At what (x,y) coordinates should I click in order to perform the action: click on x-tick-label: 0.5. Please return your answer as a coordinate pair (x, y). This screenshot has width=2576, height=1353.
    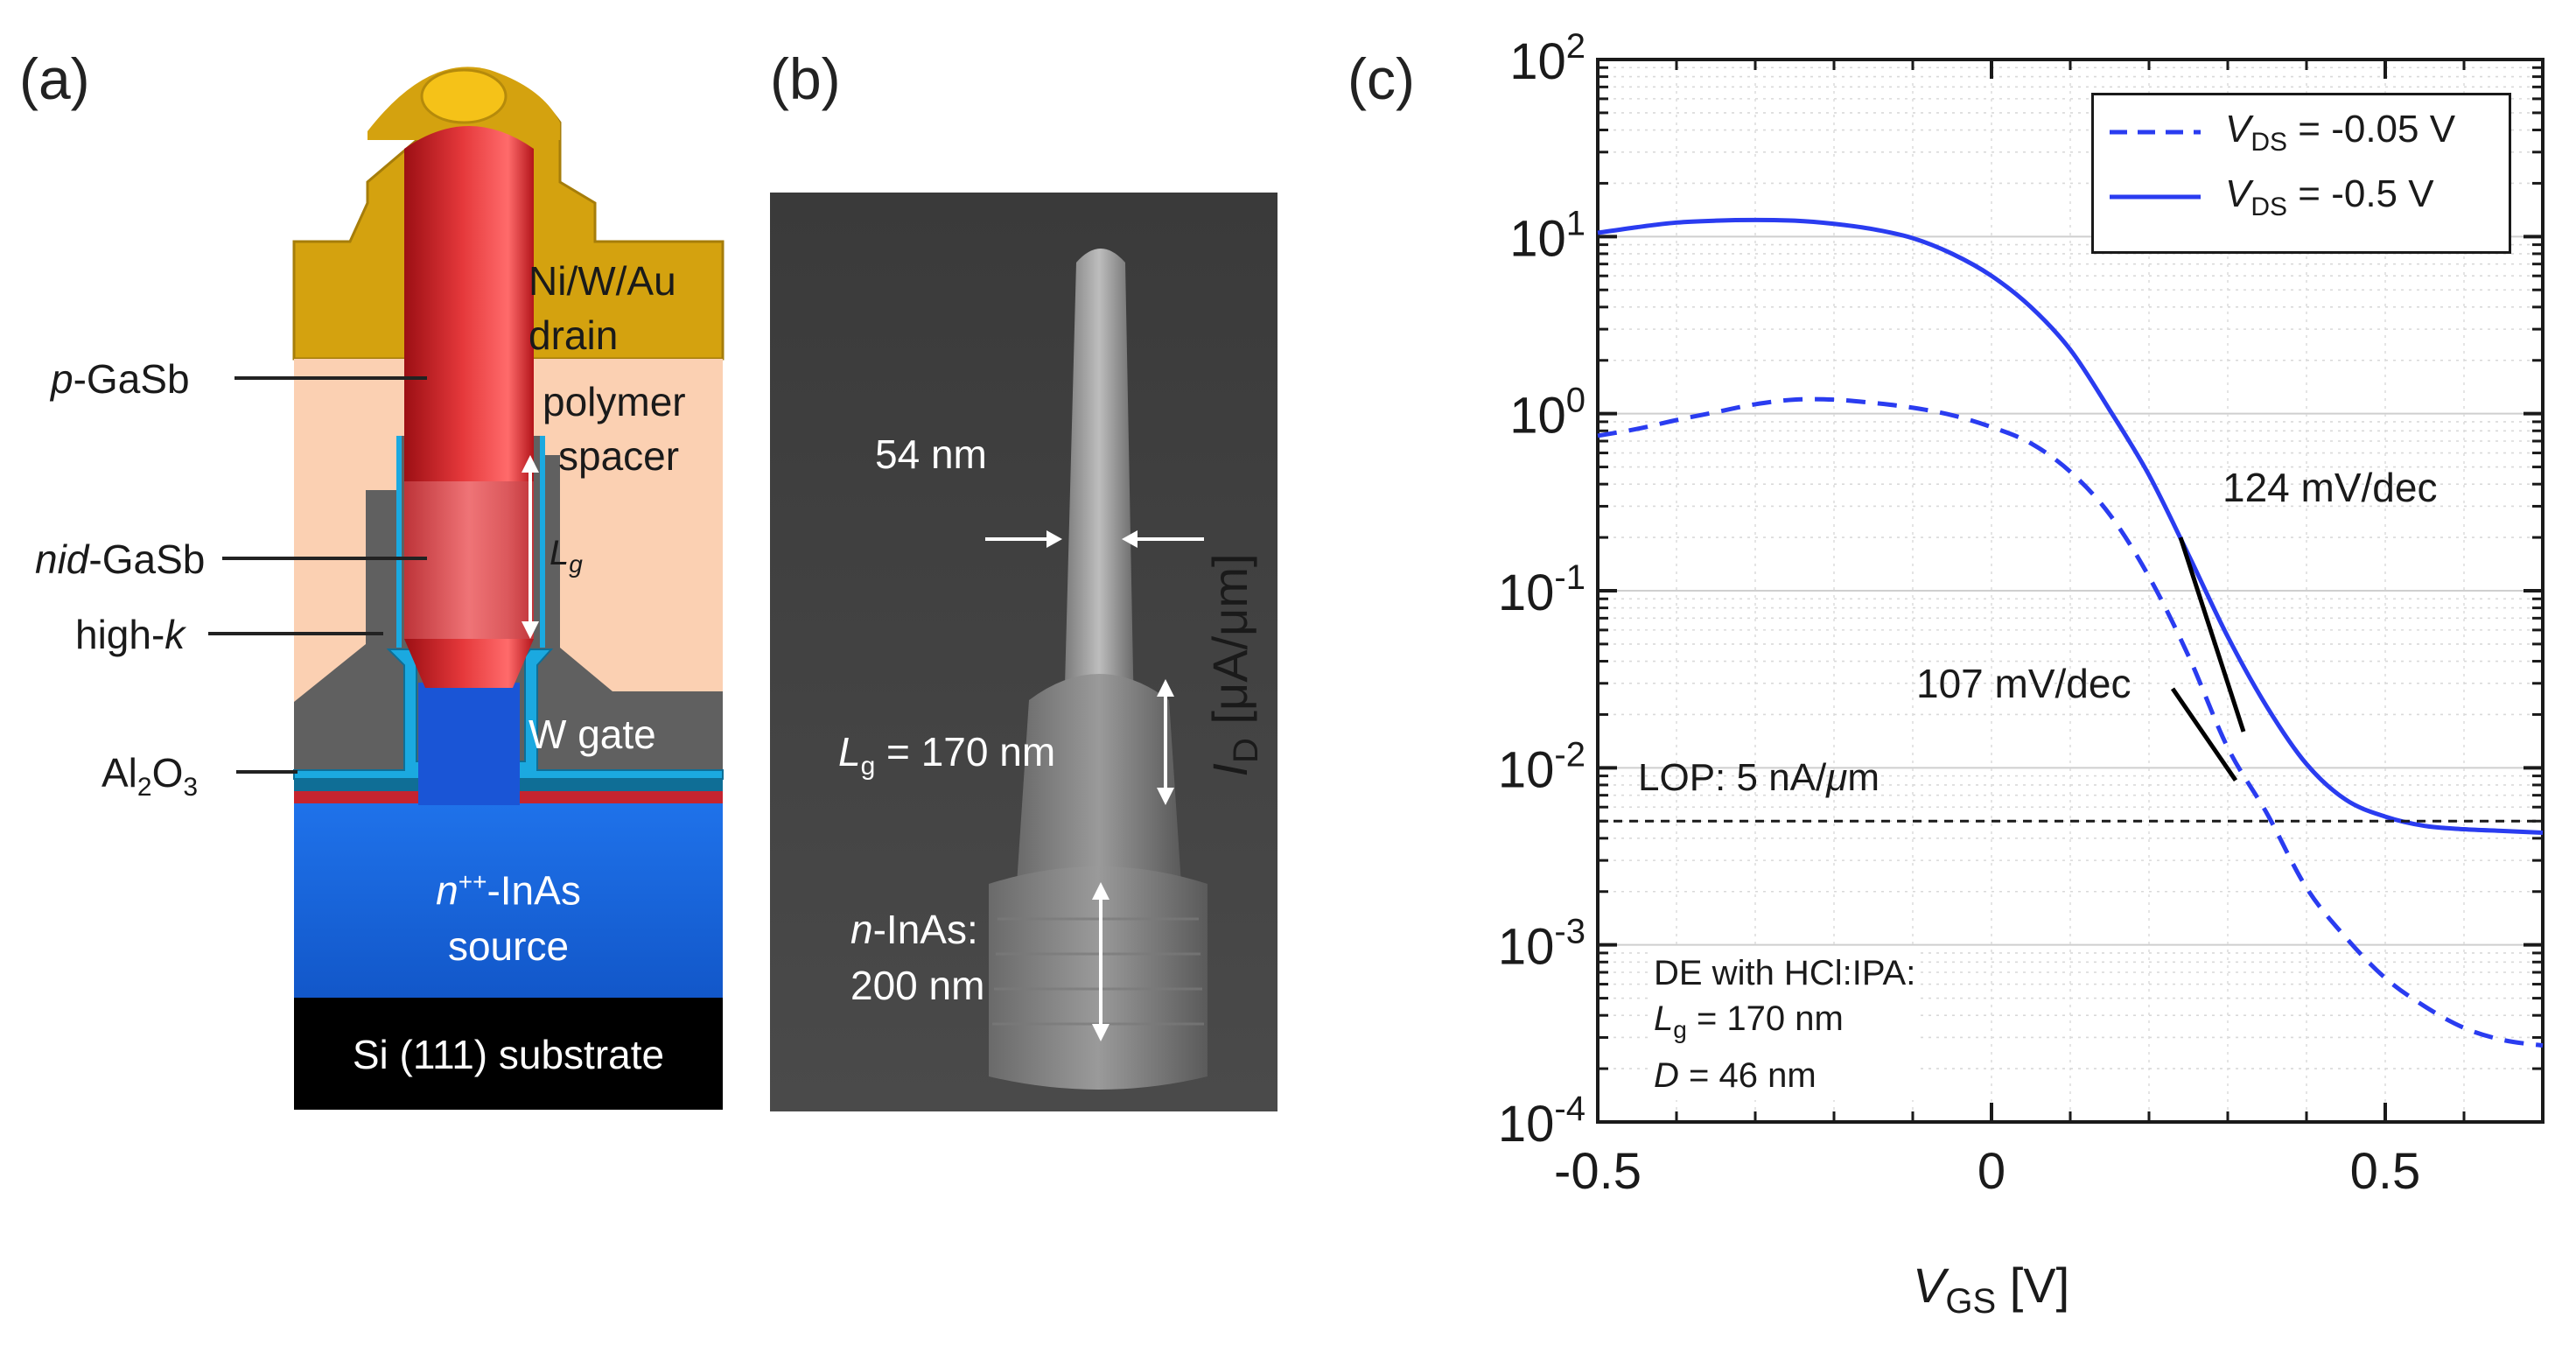
    Looking at the image, I should click on (2385, 1171).